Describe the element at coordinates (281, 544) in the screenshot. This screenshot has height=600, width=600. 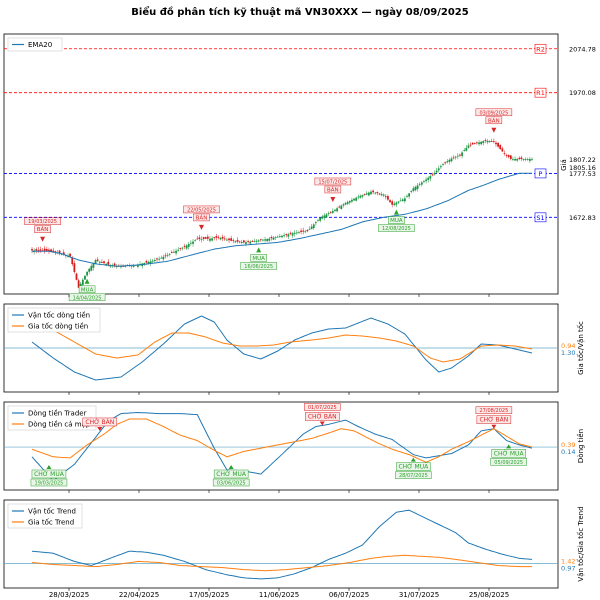
I see `trend-panel-frame` at that location.